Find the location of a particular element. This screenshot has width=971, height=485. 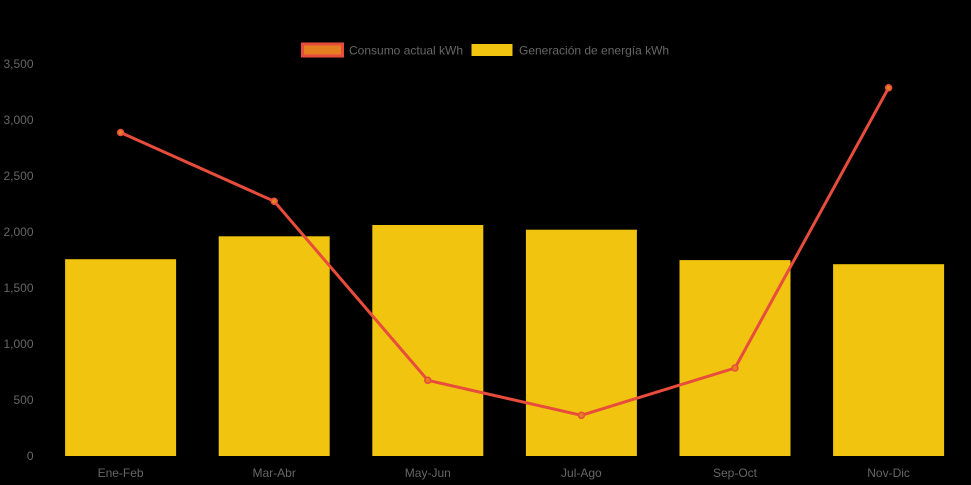

svg-text: 3,500 is located at coordinates (18, 64).